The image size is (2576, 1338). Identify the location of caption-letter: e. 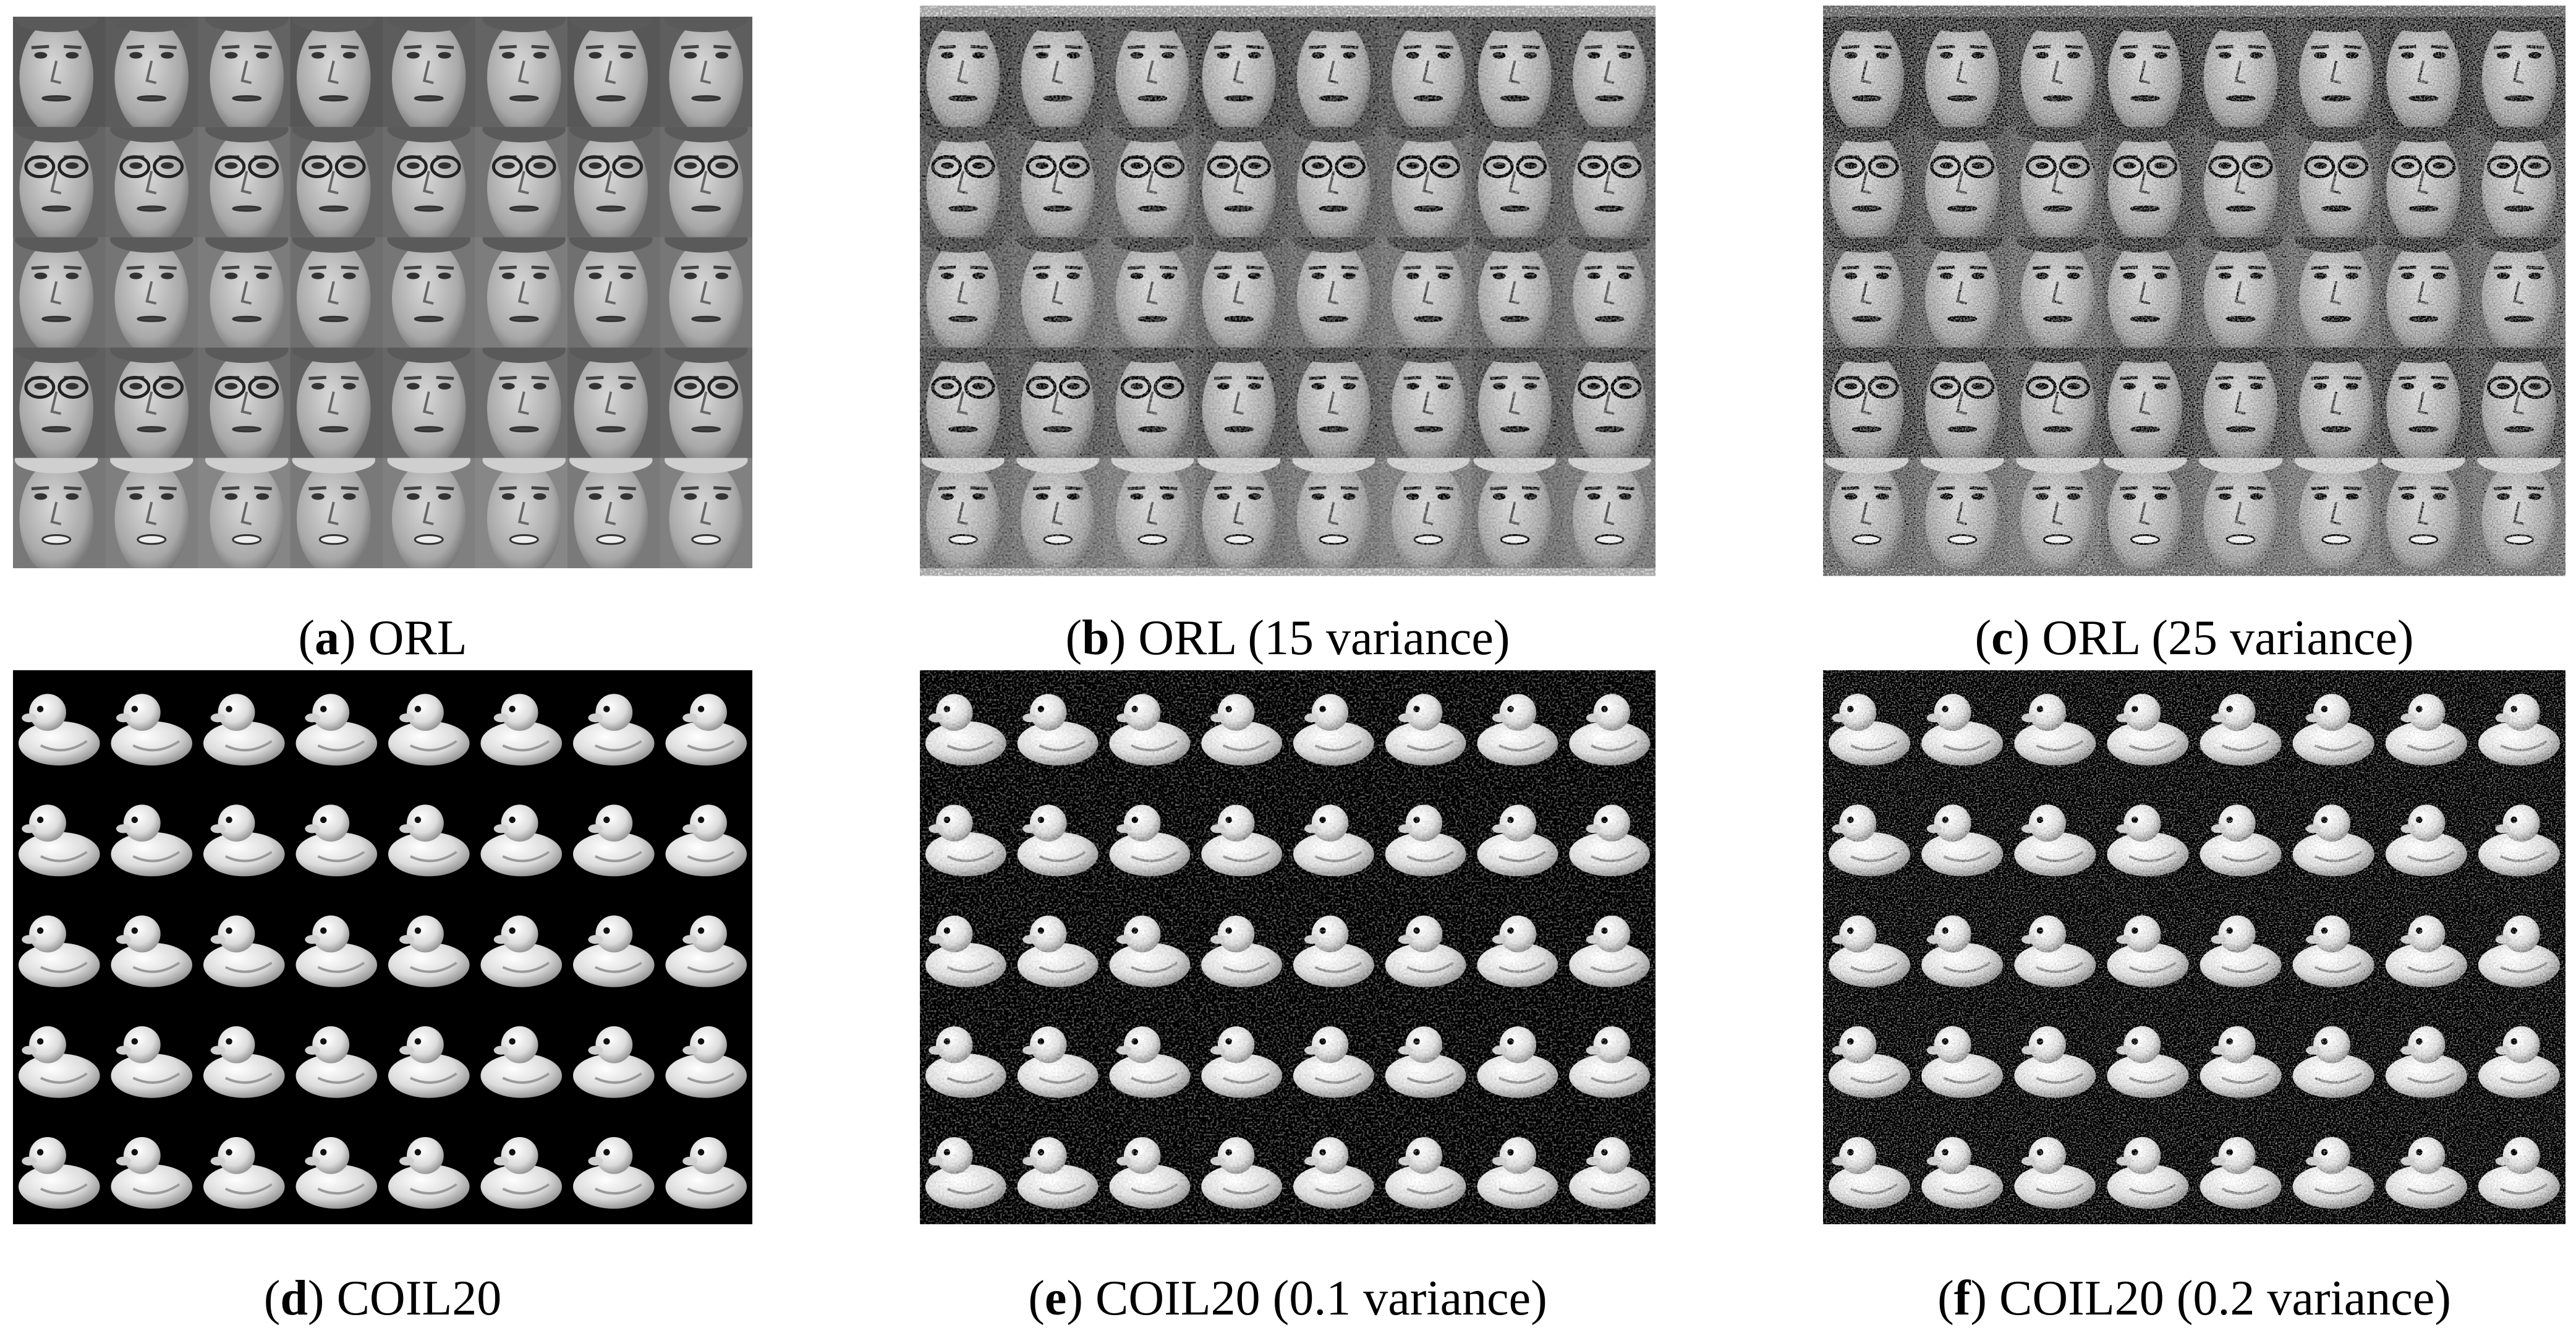
(1055, 1298).